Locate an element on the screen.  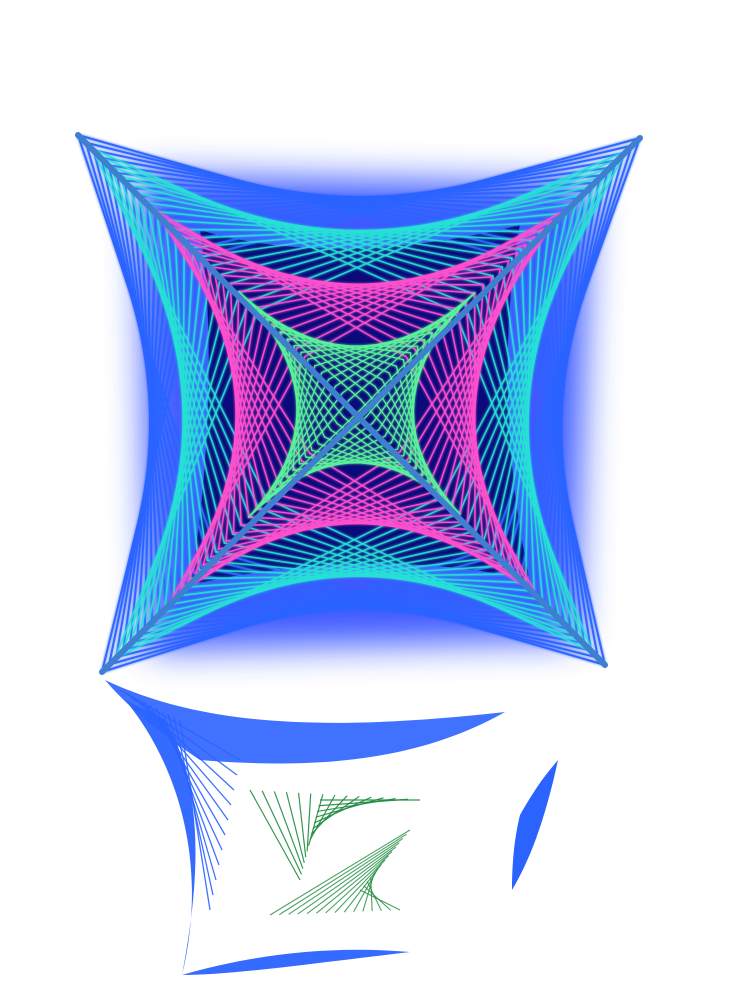
reflection-right-fragment is located at coordinates (535, 825).